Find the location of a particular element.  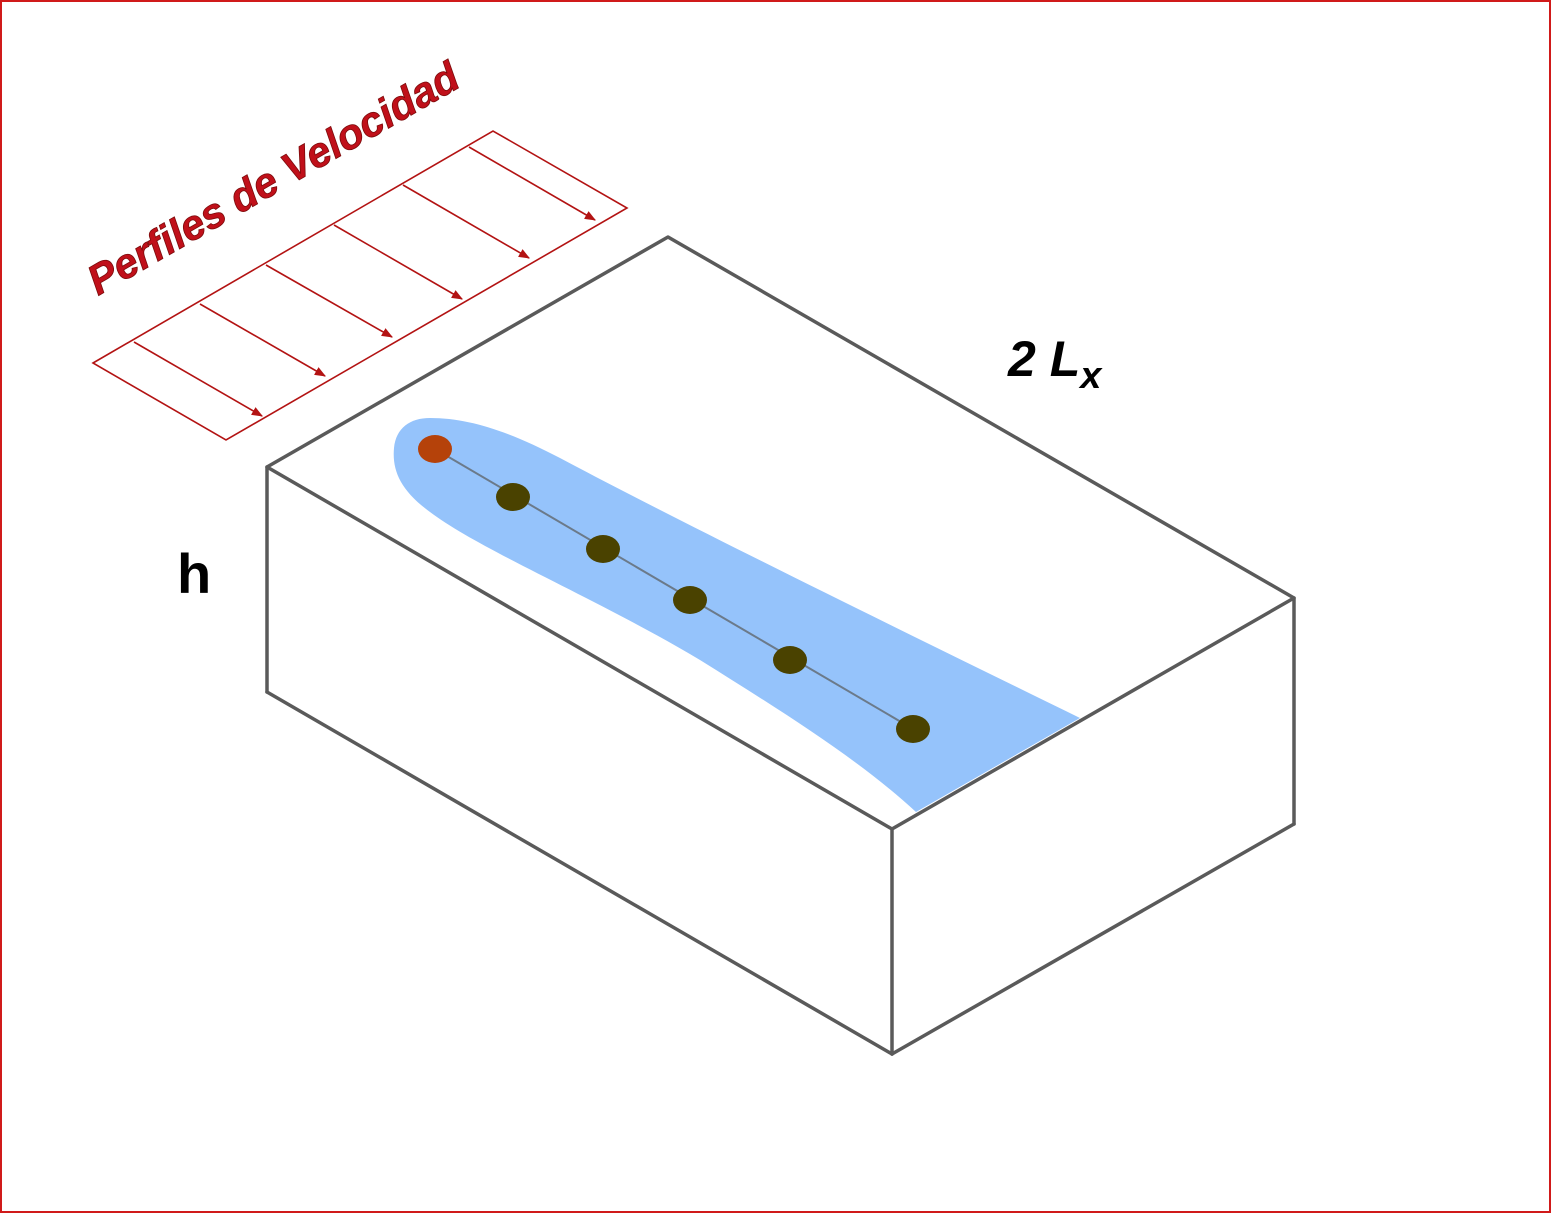

length-label: 2 Lx is located at coordinates (1055, 364).